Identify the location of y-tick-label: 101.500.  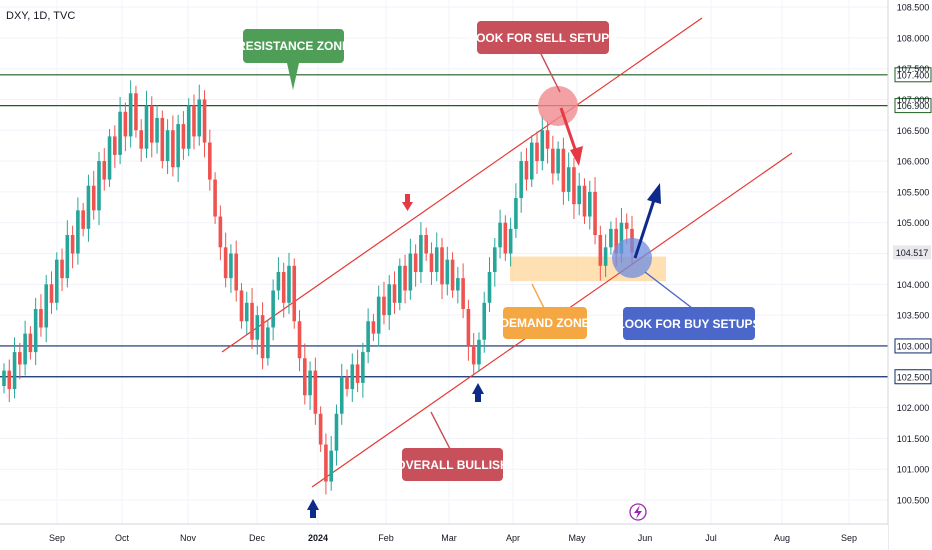
(913, 439).